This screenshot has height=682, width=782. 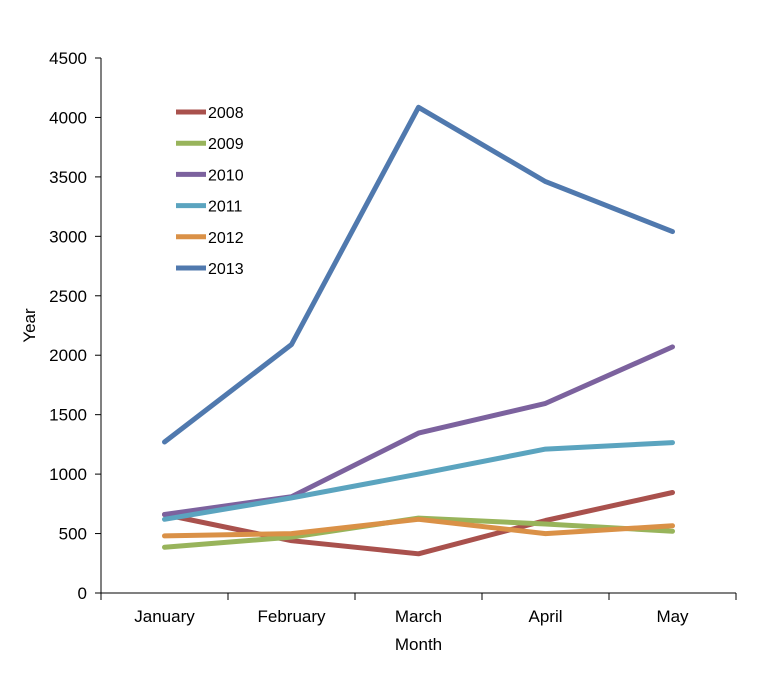 What do you see at coordinates (226, 113) in the screenshot?
I see `legend-label: 2008` at bounding box center [226, 113].